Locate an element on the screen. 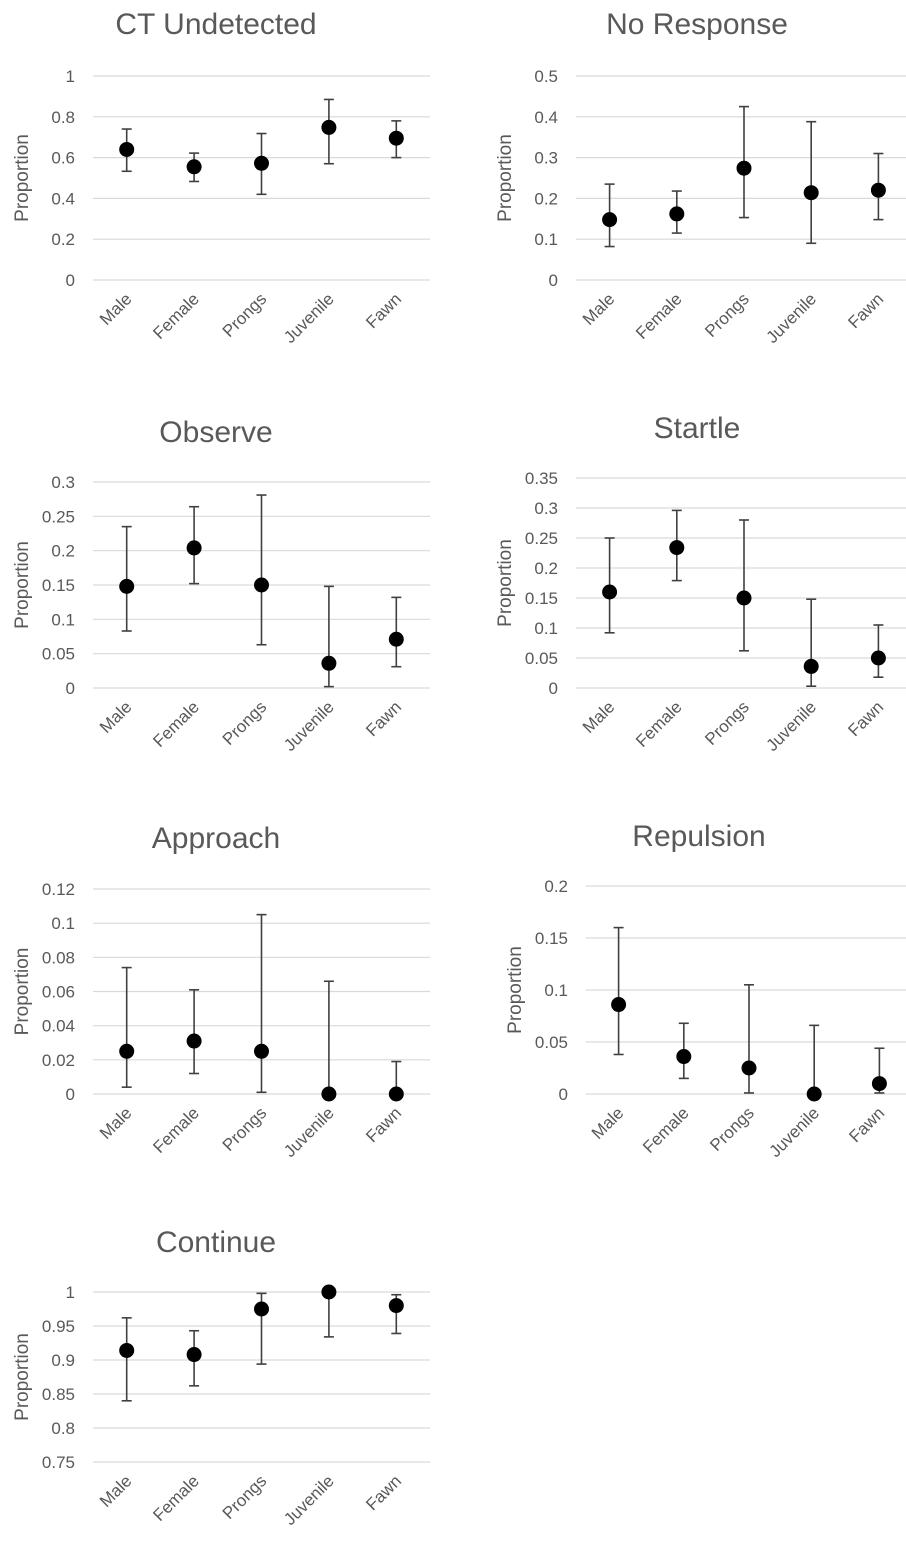 This screenshot has height=1550, width=906. y-tick-label: 0.6 is located at coordinates (63, 158).